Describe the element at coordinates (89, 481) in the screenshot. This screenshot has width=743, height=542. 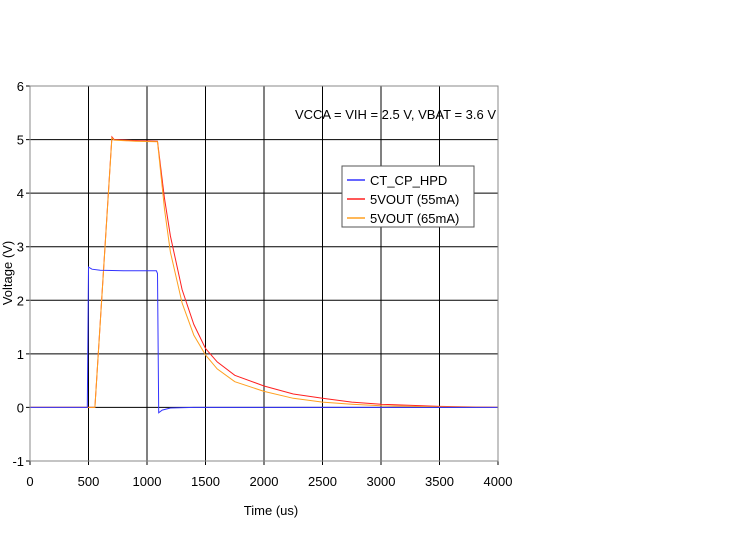
I see `x-tick-label: 500` at that location.